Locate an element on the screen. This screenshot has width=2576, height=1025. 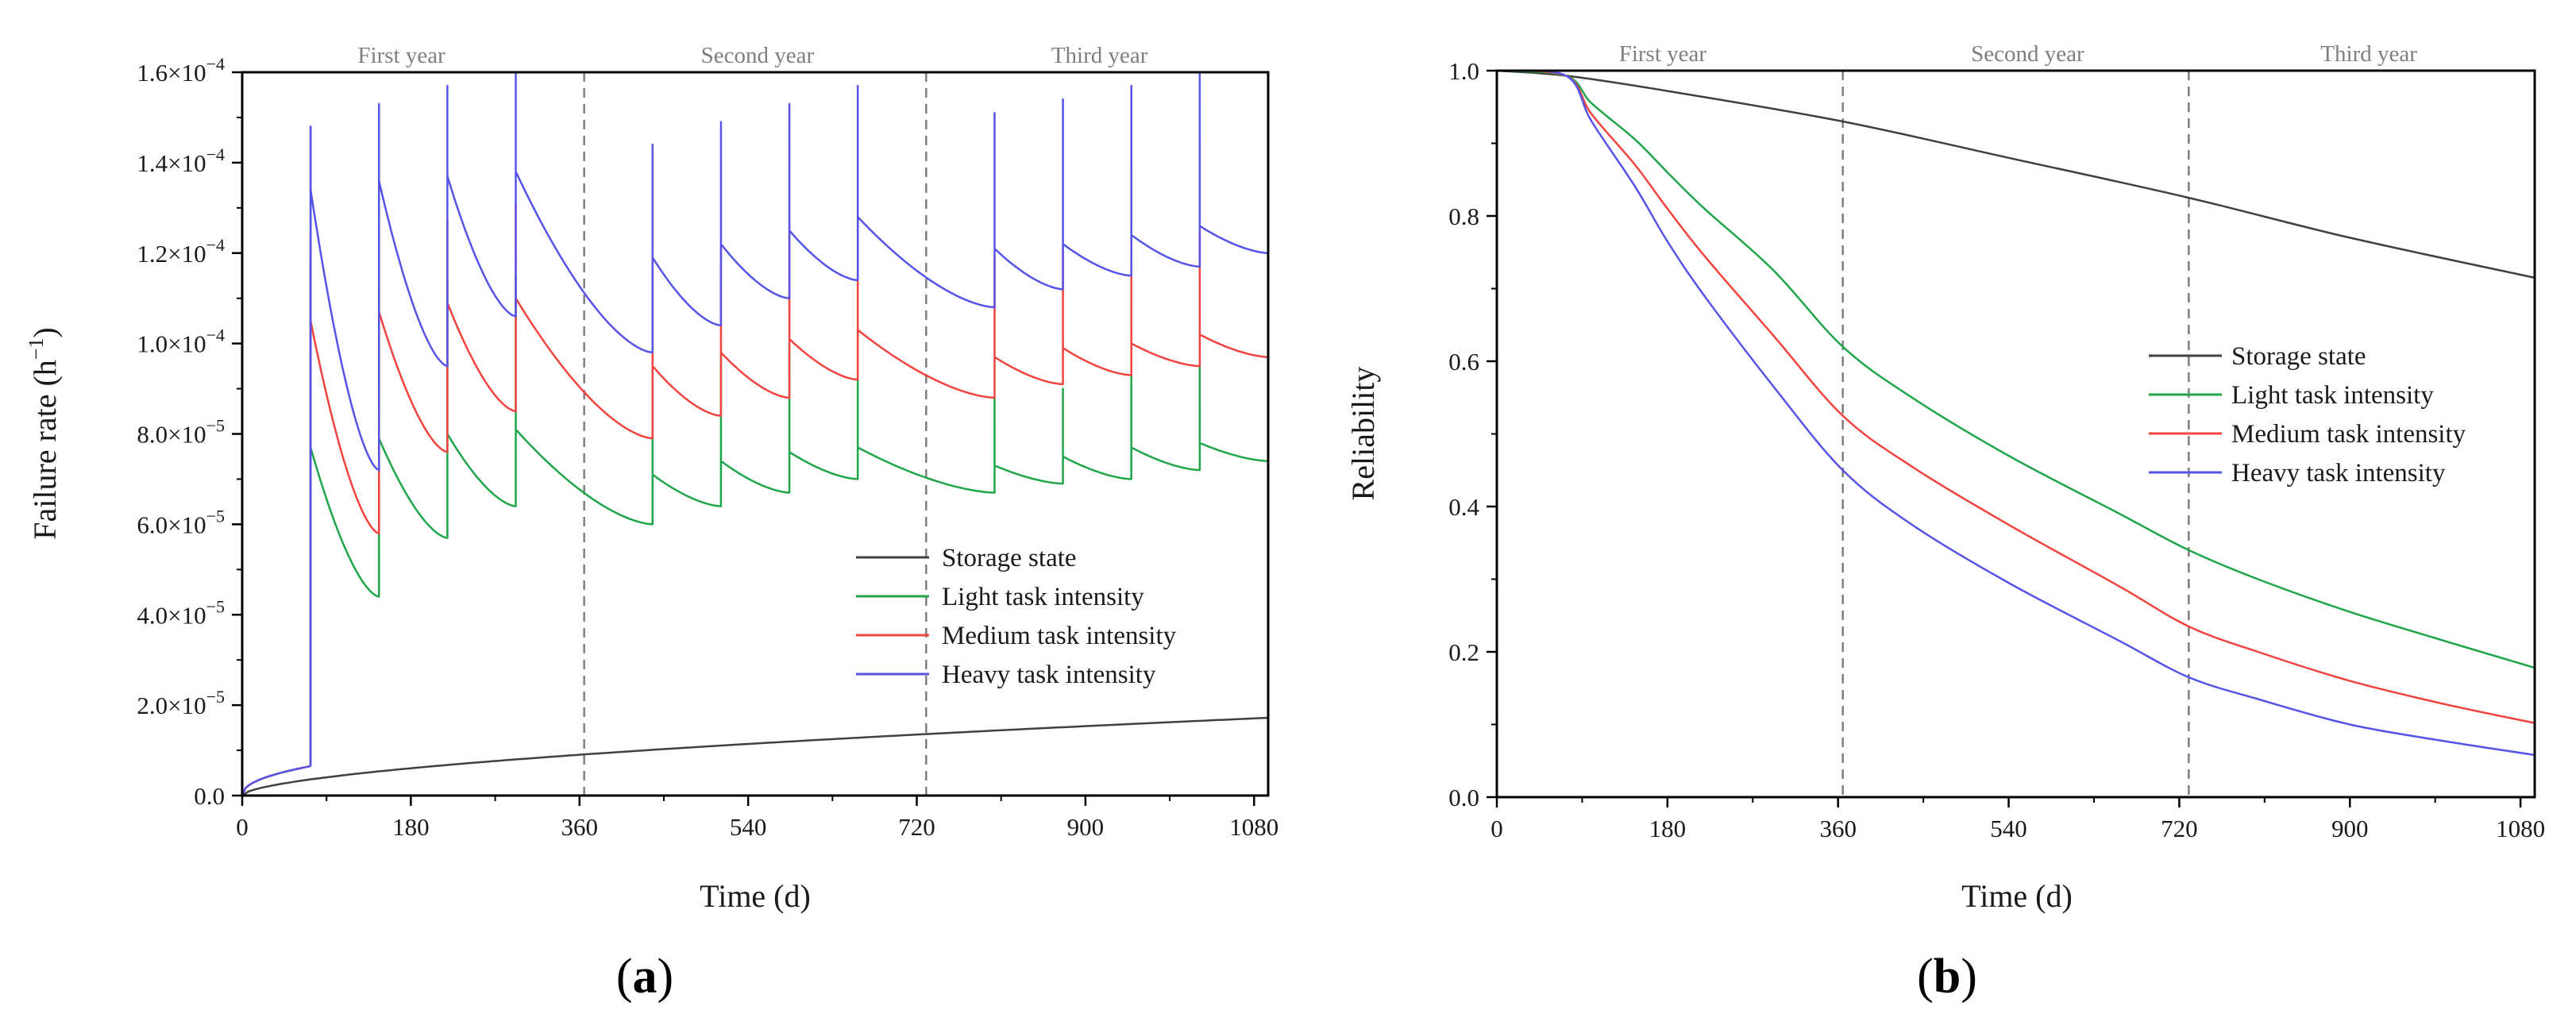
y-tick-label-6: 1.2×10⁻⁴ is located at coordinates (181, 251).